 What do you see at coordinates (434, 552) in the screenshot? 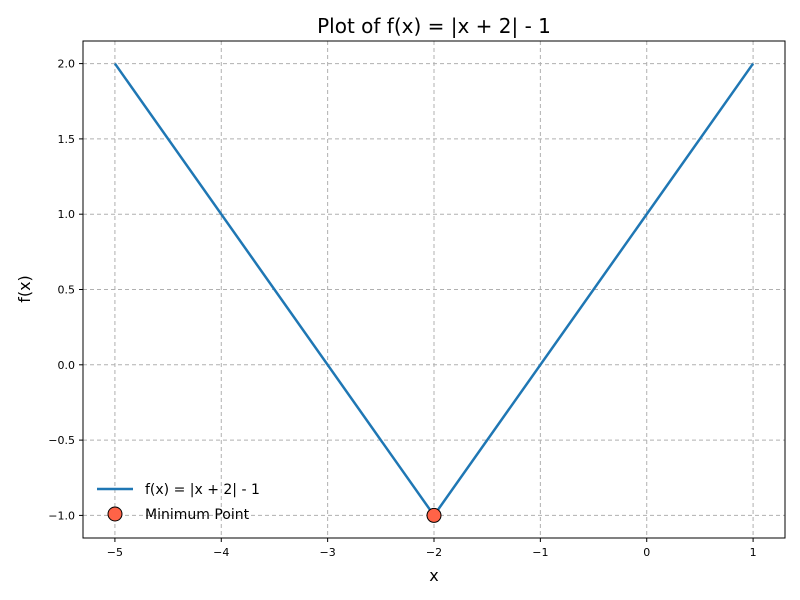
I see `x-tick-label: −2` at bounding box center [434, 552].